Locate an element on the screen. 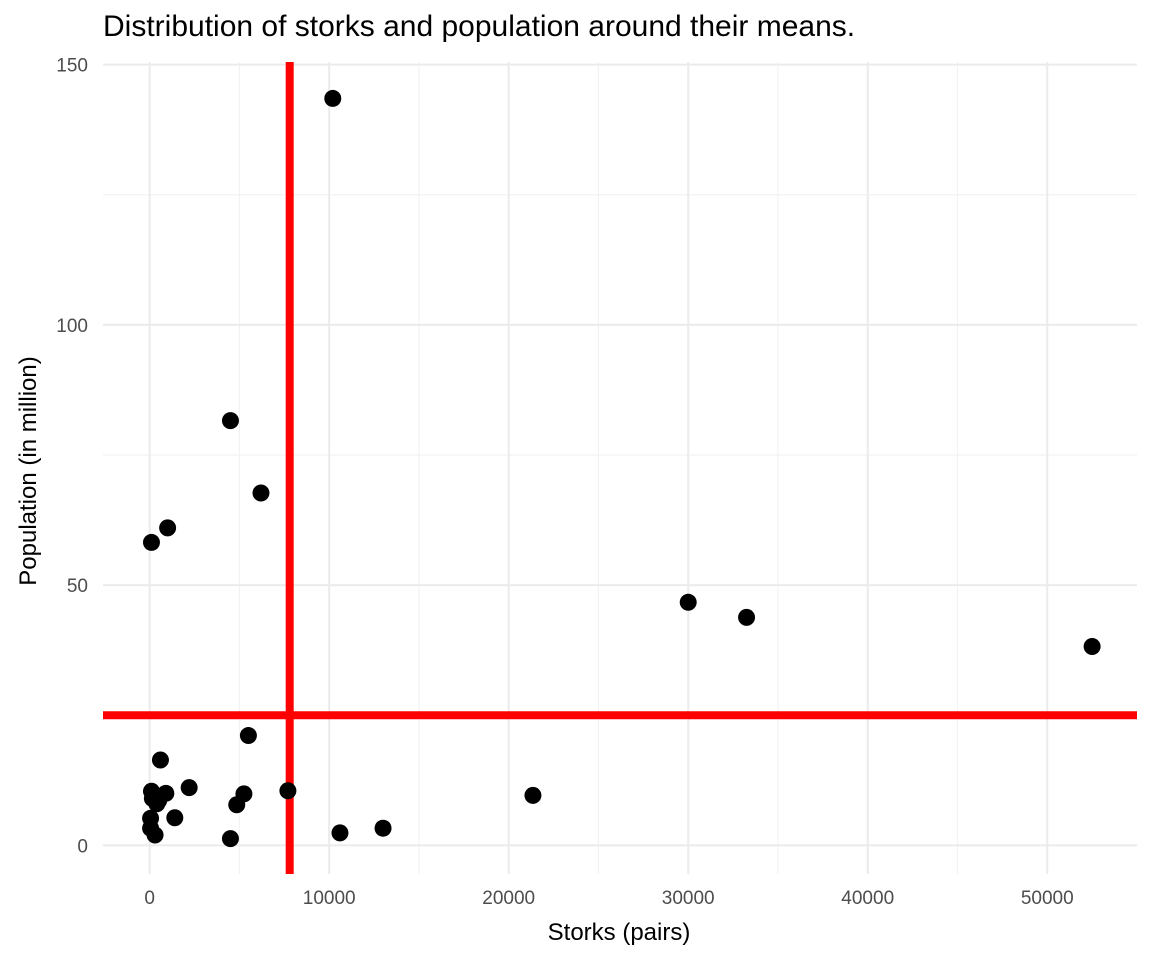  x-axis-title: Storks (pairs) is located at coordinates (619, 932).